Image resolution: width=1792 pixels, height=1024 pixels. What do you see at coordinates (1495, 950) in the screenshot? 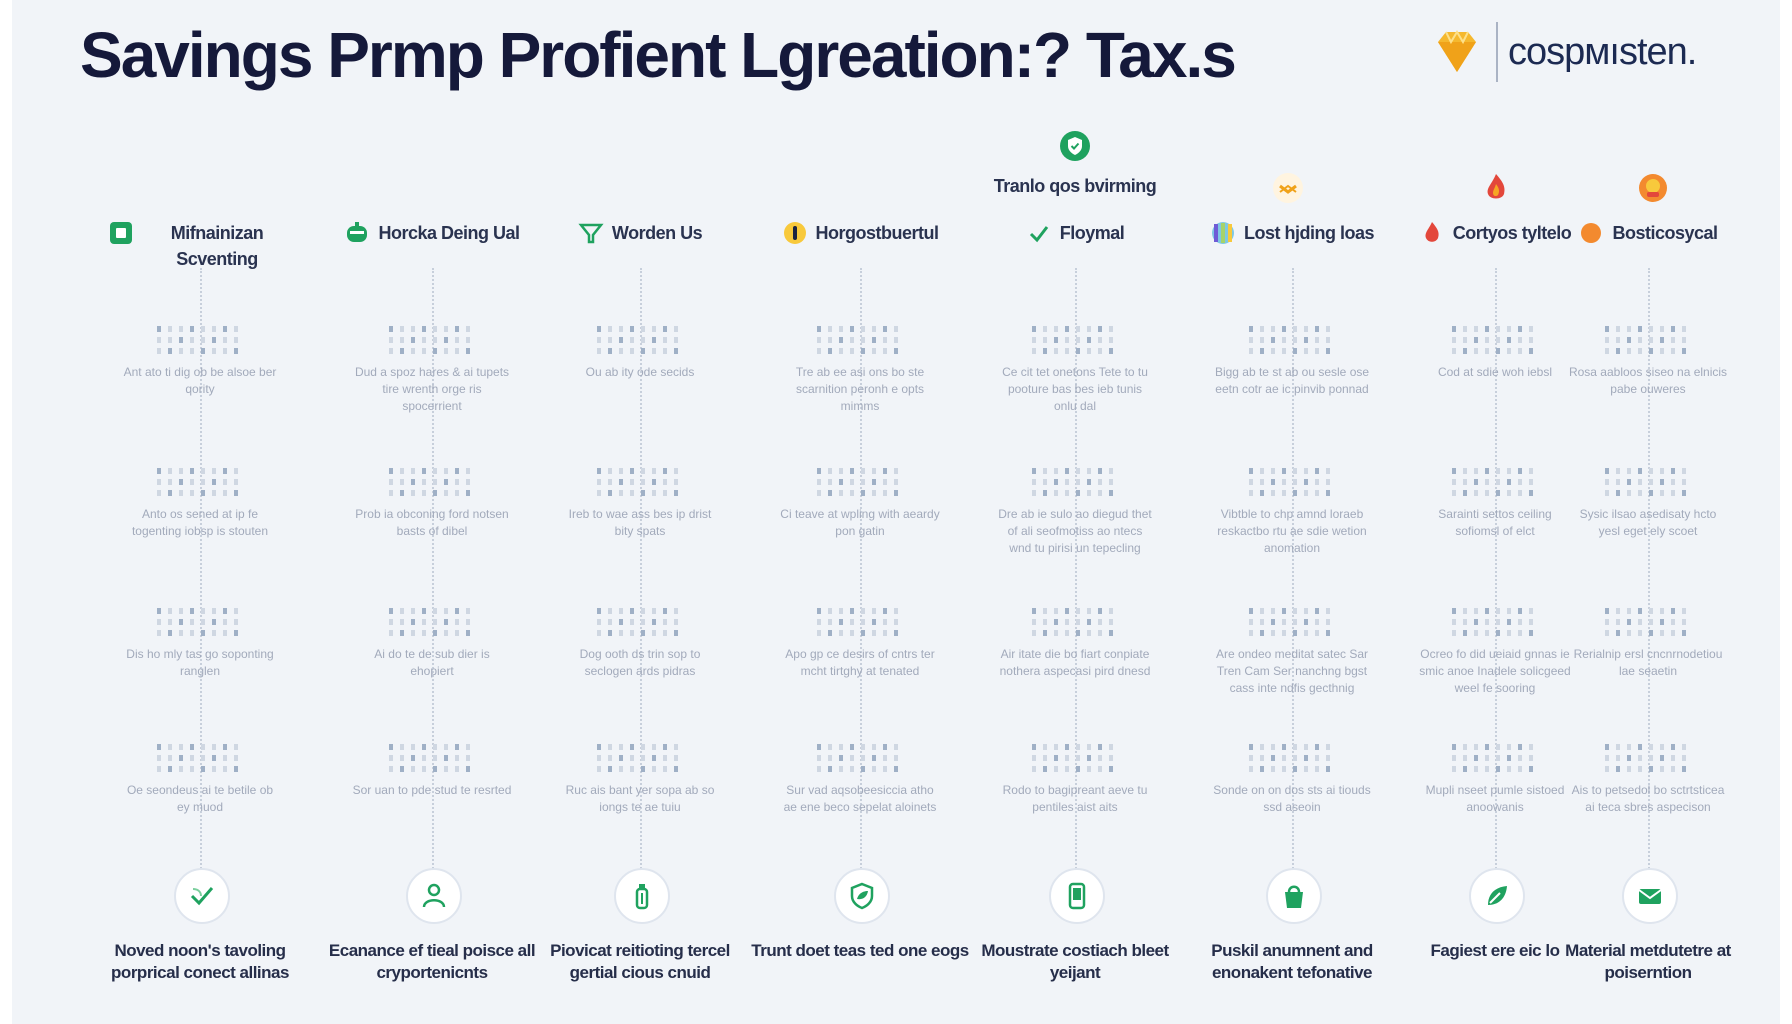
I see `column-footer: Fagiest ere eic lo` at bounding box center [1495, 950].